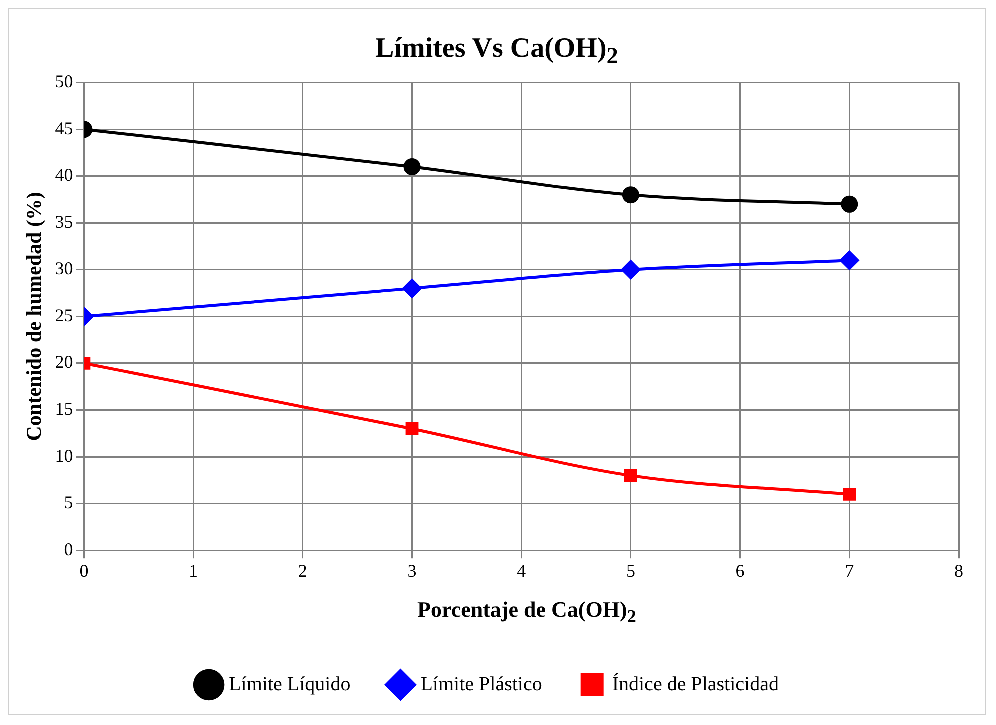  I want to click on x-tick-label: 5, so click(631, 571).